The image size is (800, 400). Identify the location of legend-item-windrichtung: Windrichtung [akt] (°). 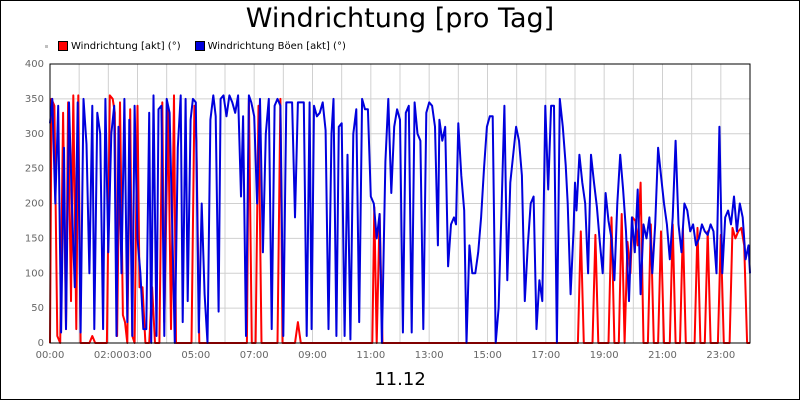
(119, 46).